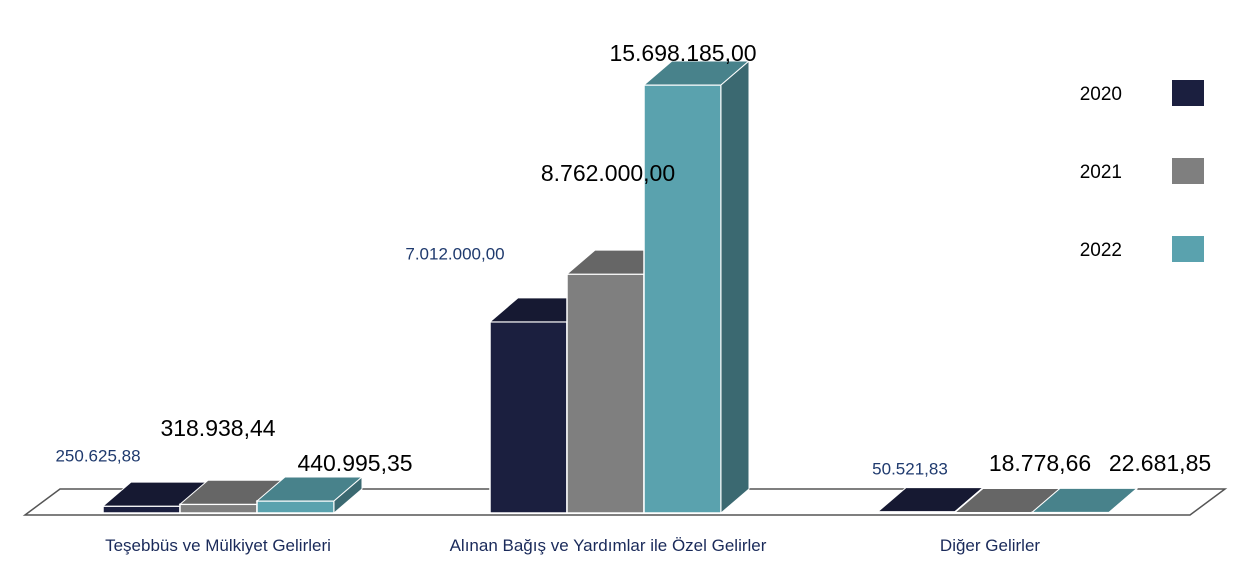  I want to click on legend-label: 2020, so click(1101, 94).